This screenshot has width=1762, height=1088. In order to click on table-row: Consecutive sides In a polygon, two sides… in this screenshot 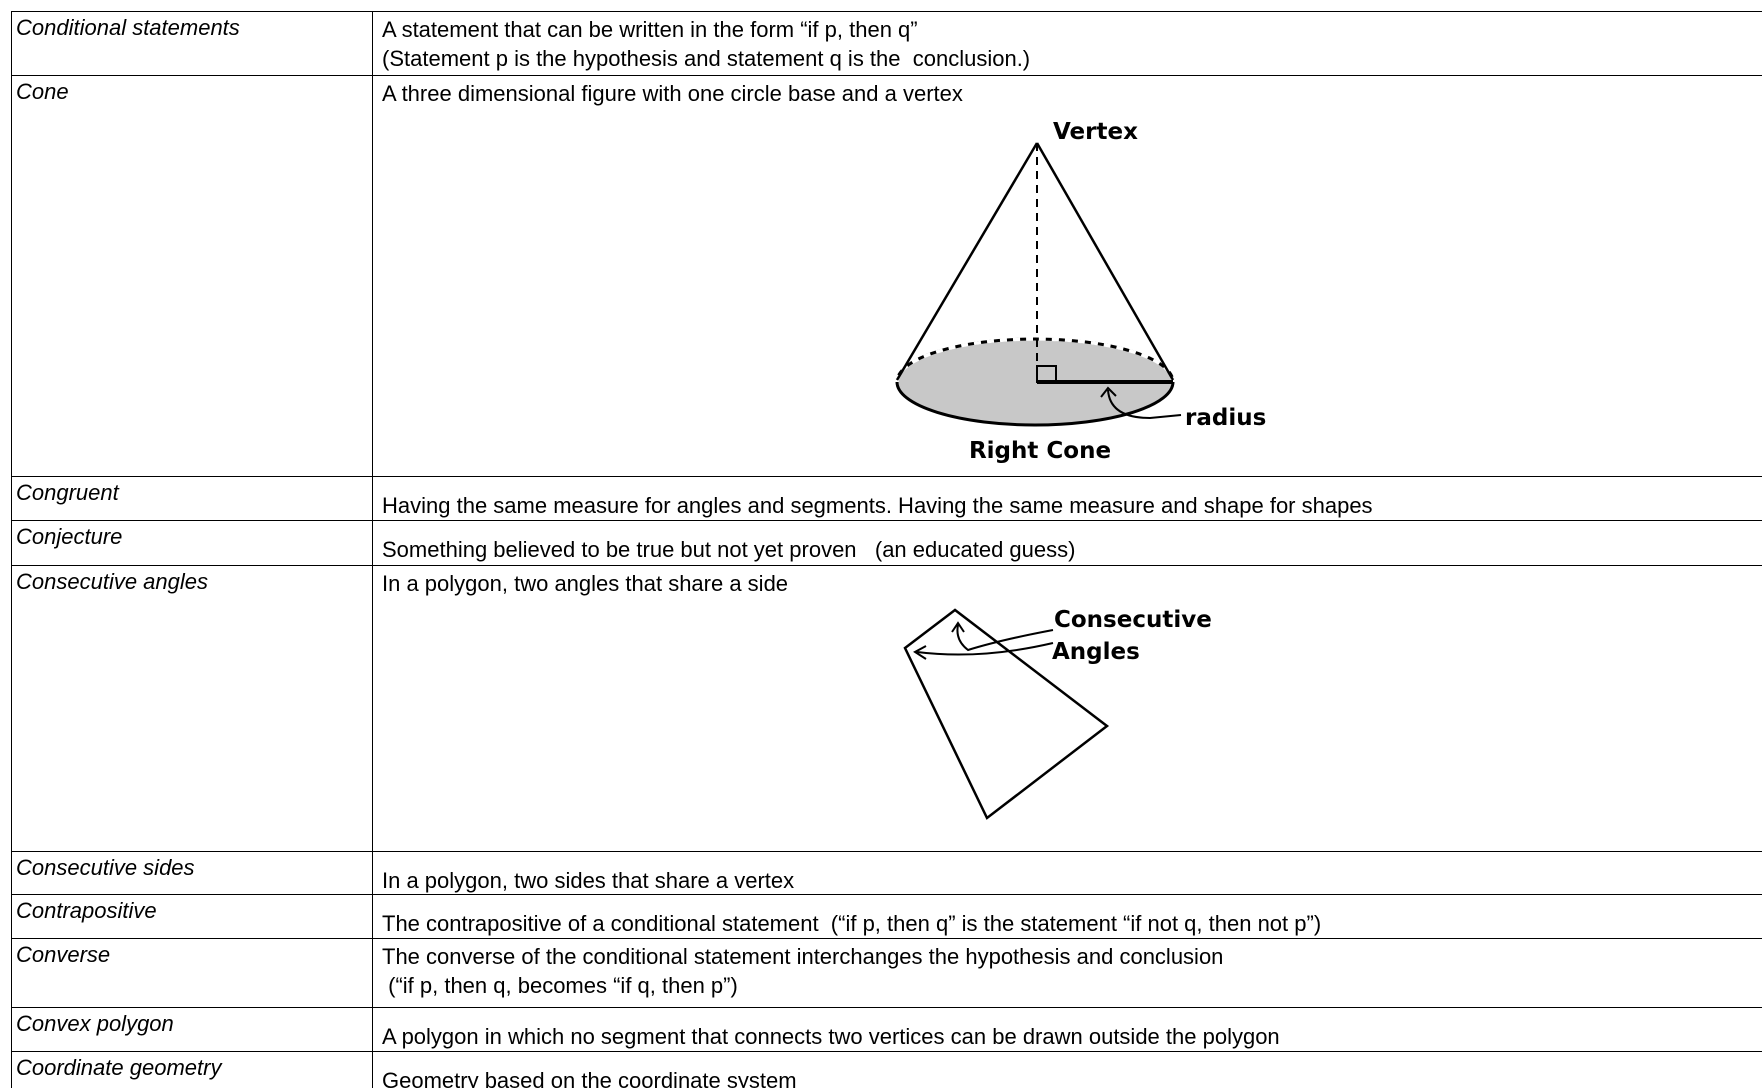, I will do `click(886, 872)`.